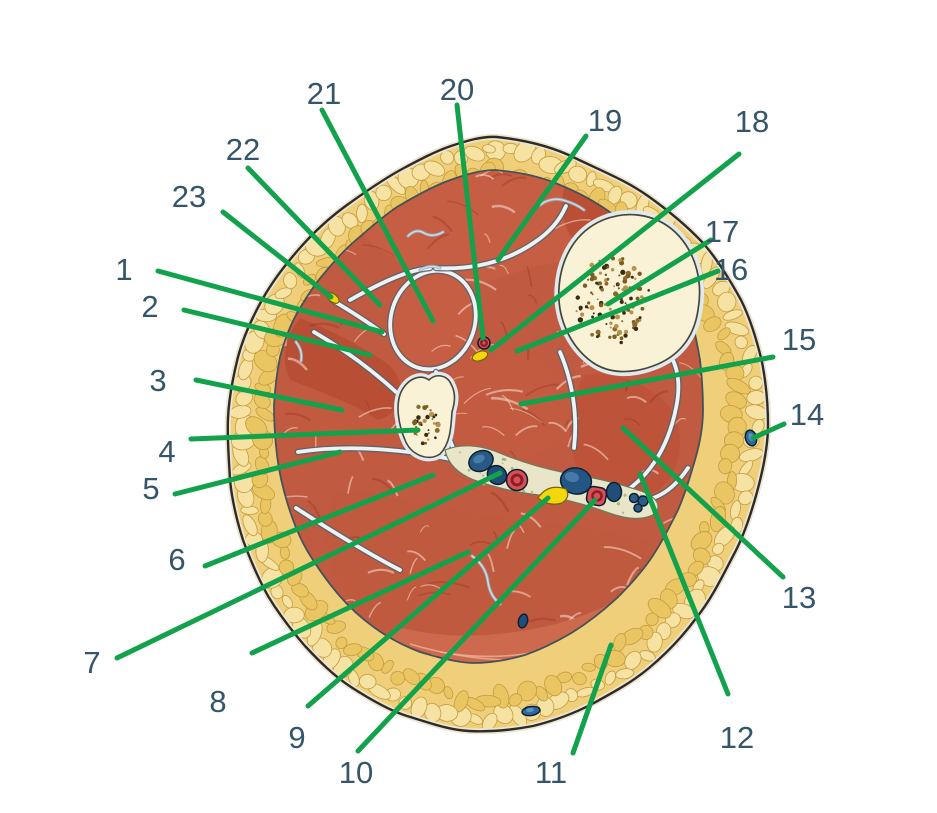 The width and height of the screenshot is (937, 813). I want to click on label-13: 13, so click(799, 597).